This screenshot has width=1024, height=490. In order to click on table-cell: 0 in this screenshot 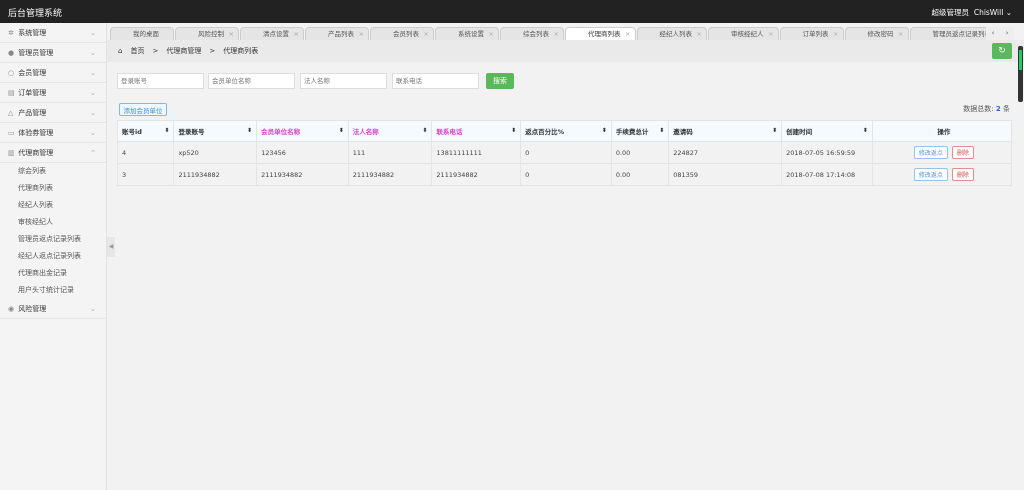, I will do `click(566, 174)`.